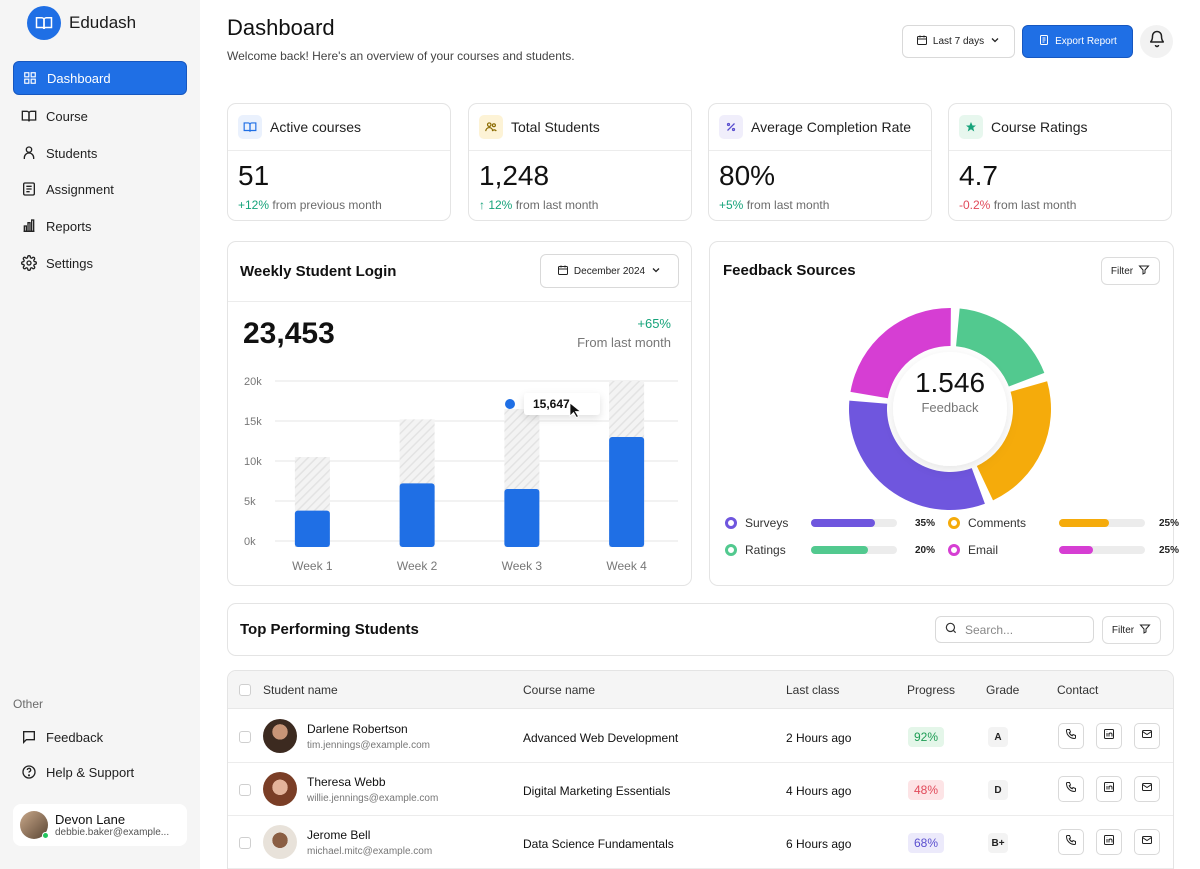  I want to click on mouse-cursor-icon, so click(575, 410).